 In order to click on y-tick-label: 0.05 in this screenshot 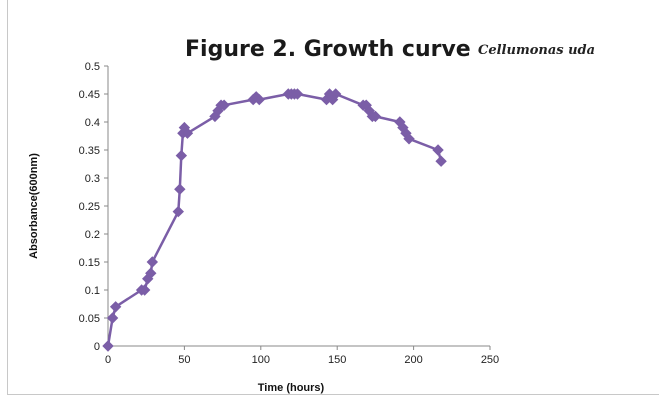, I will do `click(89, 319)`.